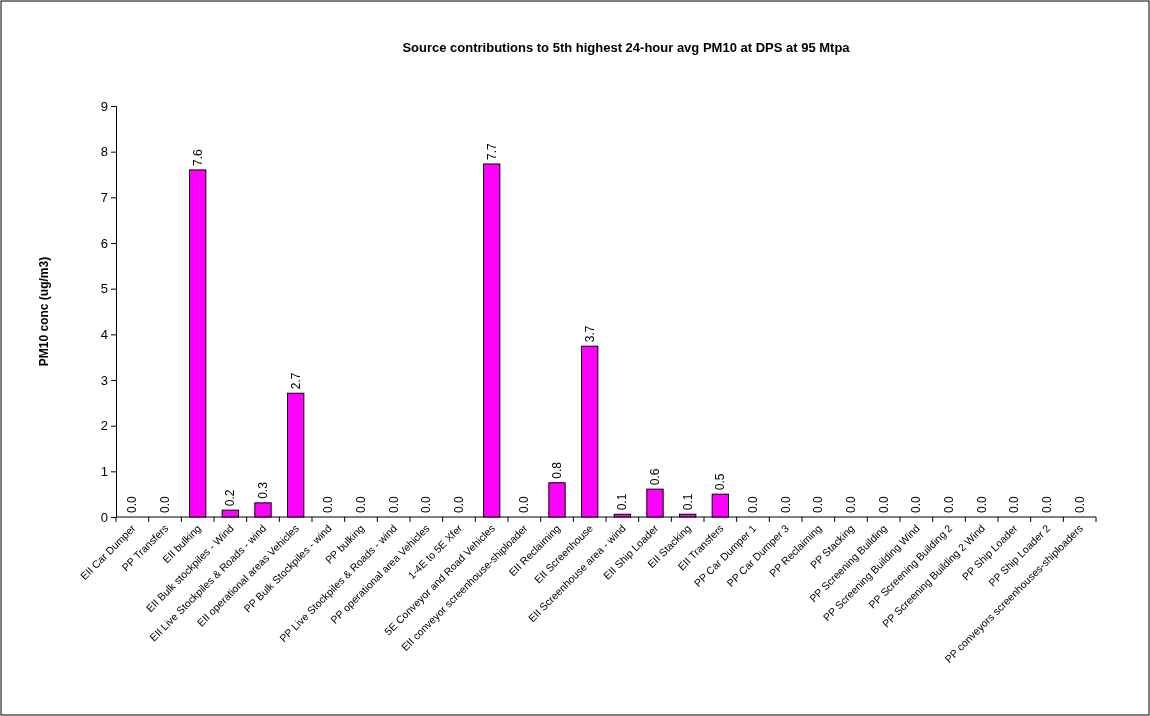 The width and height of the screenshot is (1150, 716). Describe the element at coordinates (104, 197) in the screenshot. I see `y-tick-label: 7` at that location.